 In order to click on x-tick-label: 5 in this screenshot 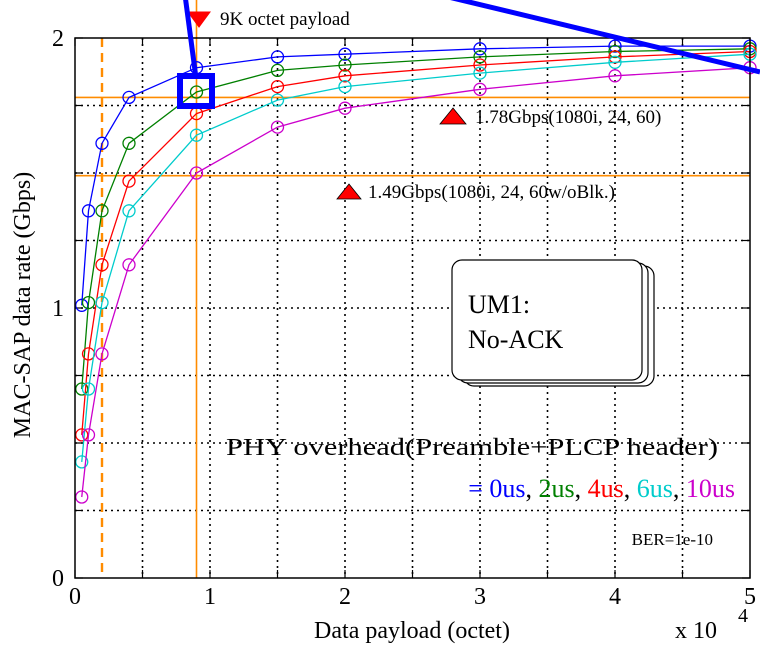, I will do `click(750, 597)`.